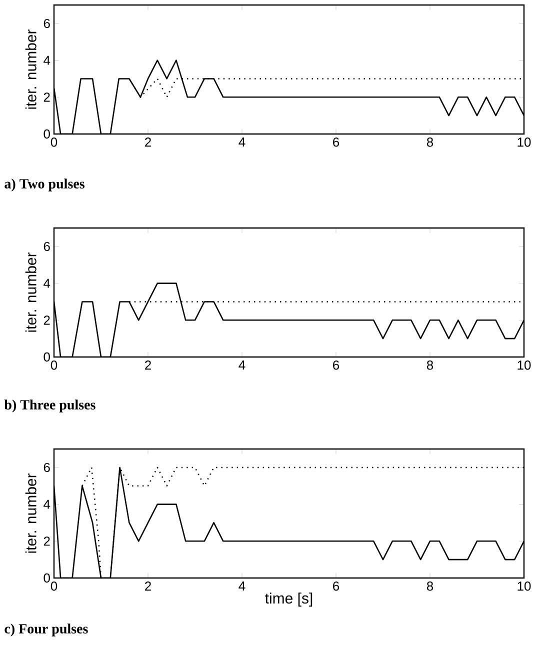  I want to click on text: b) Three pulses, so click(50, 406).